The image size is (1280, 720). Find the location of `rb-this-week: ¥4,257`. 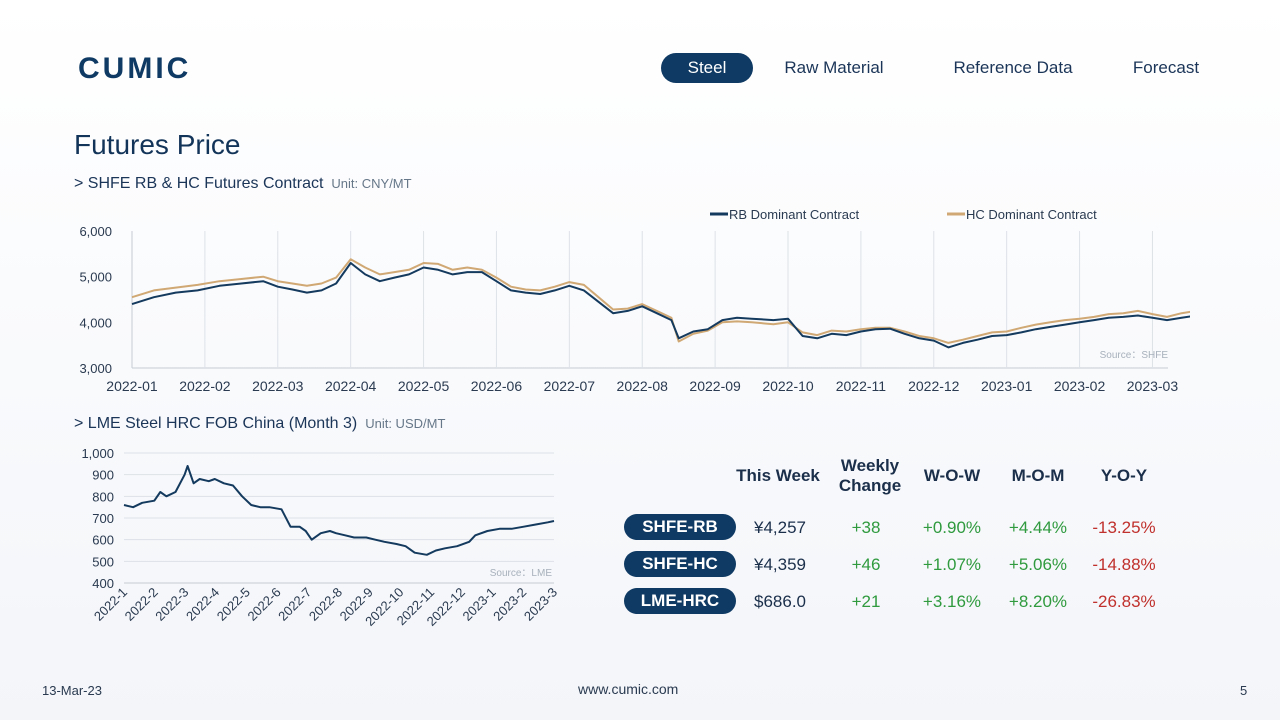

rb-this-week: ¥4,257 is located at coordinates (780, 527).